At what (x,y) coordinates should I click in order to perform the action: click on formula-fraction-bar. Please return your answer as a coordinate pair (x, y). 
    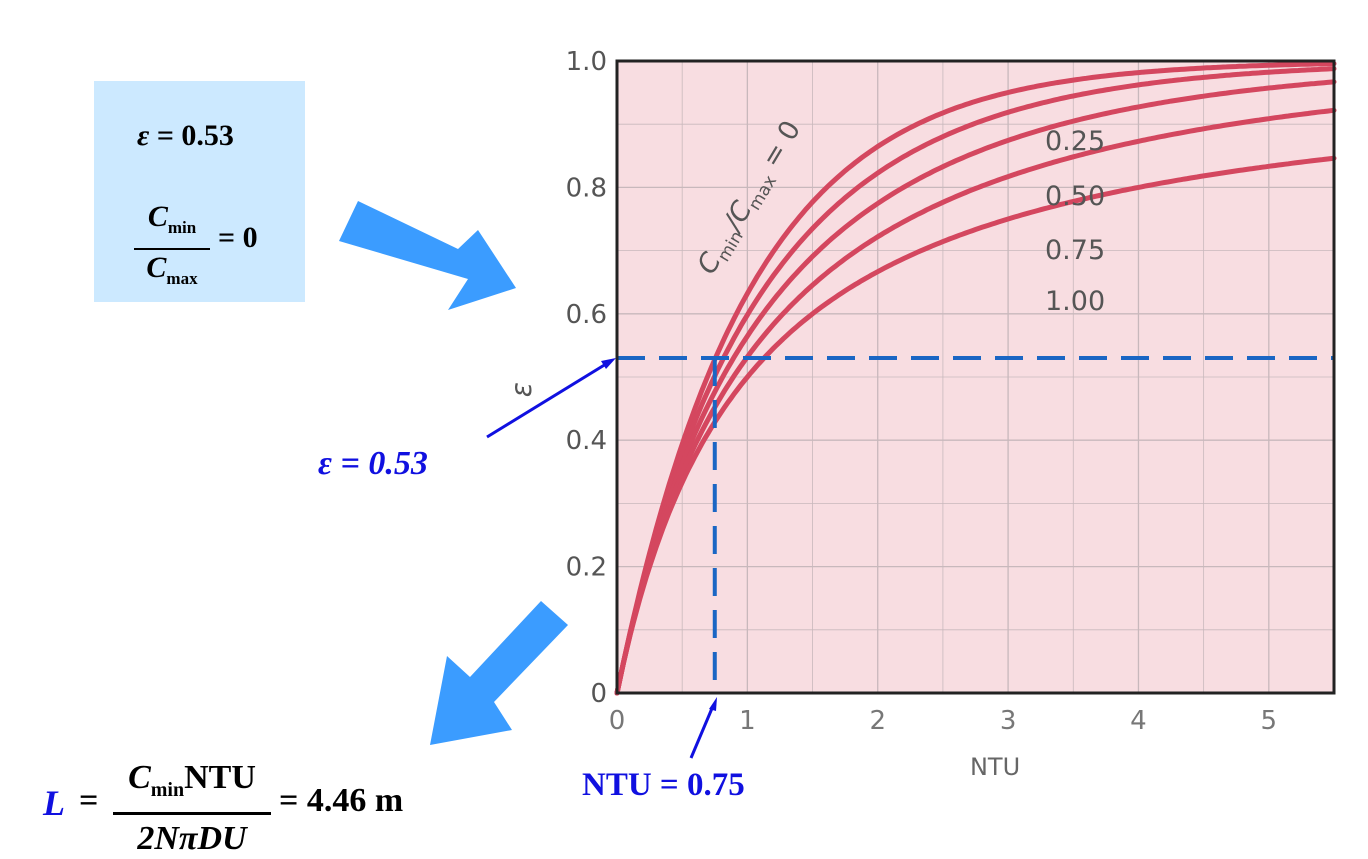
    Looking at the image, I should click on (192, 813).